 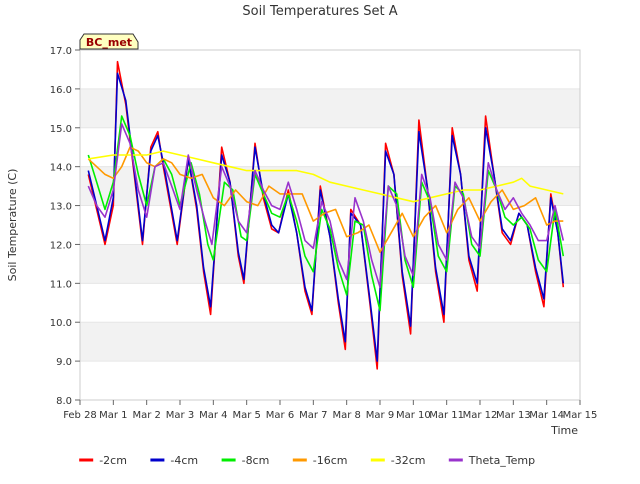 I want to click on x-axis-label: Time, so click(x=564, y=430).